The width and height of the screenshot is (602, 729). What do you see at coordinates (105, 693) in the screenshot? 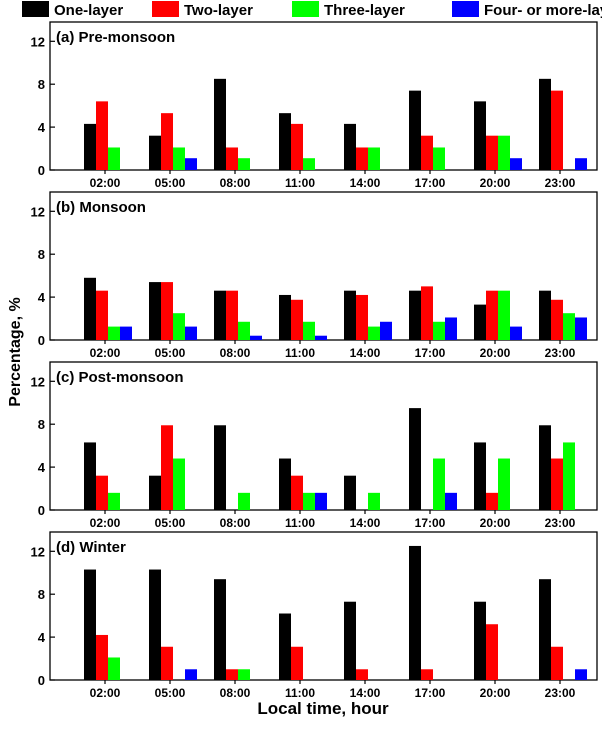
I see `x-tick-label: 02:00` at bounding box center [105, 693].